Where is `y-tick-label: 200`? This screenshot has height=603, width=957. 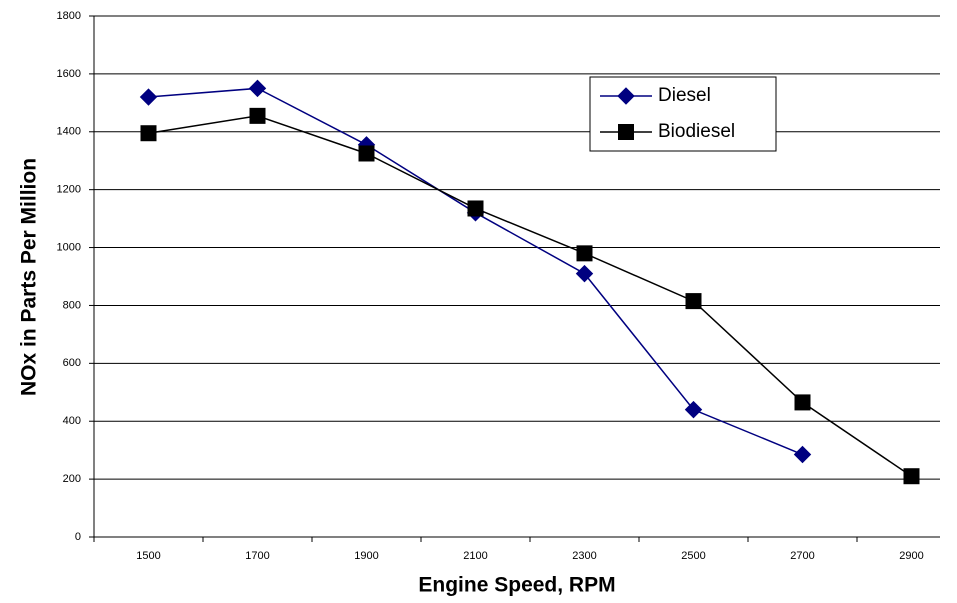 y-tick-label: 200 is located at coordinates (72, 479).